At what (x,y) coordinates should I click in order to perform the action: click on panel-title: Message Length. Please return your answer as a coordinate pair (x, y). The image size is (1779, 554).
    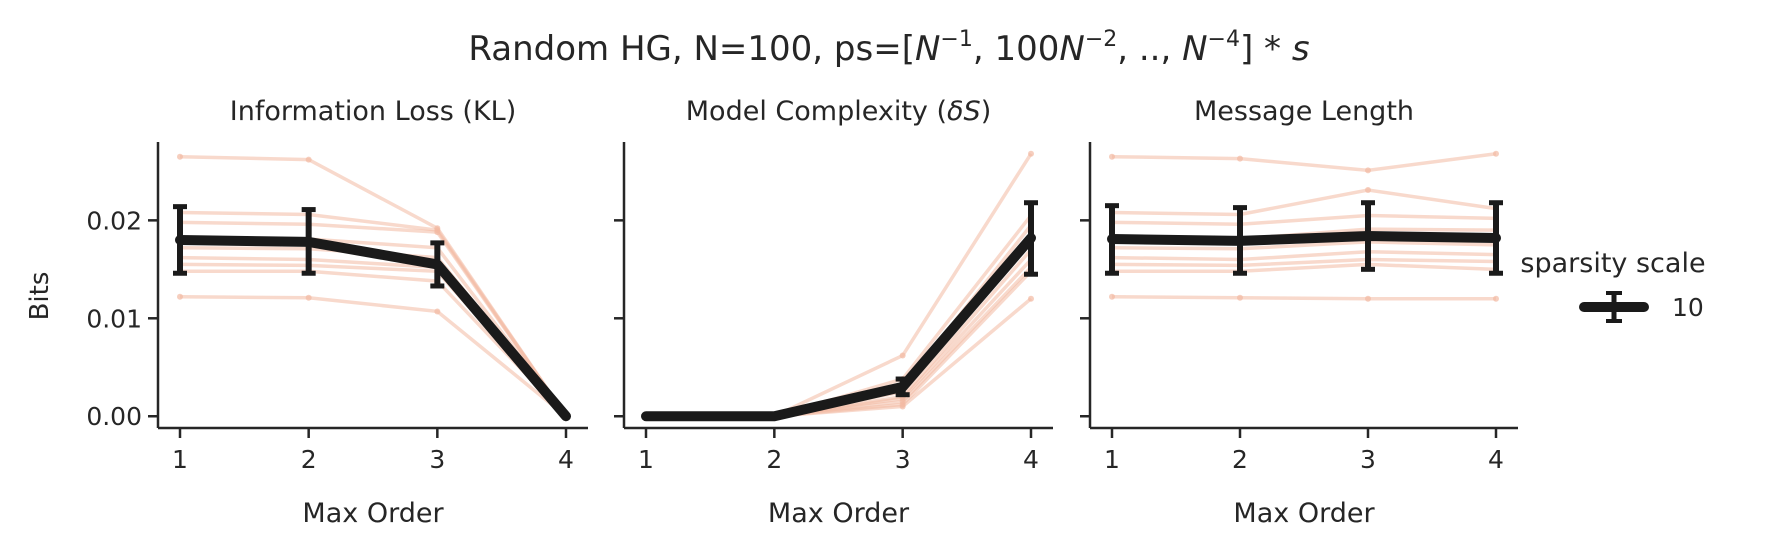
    Looking at the image, I should click on (1304, 111).